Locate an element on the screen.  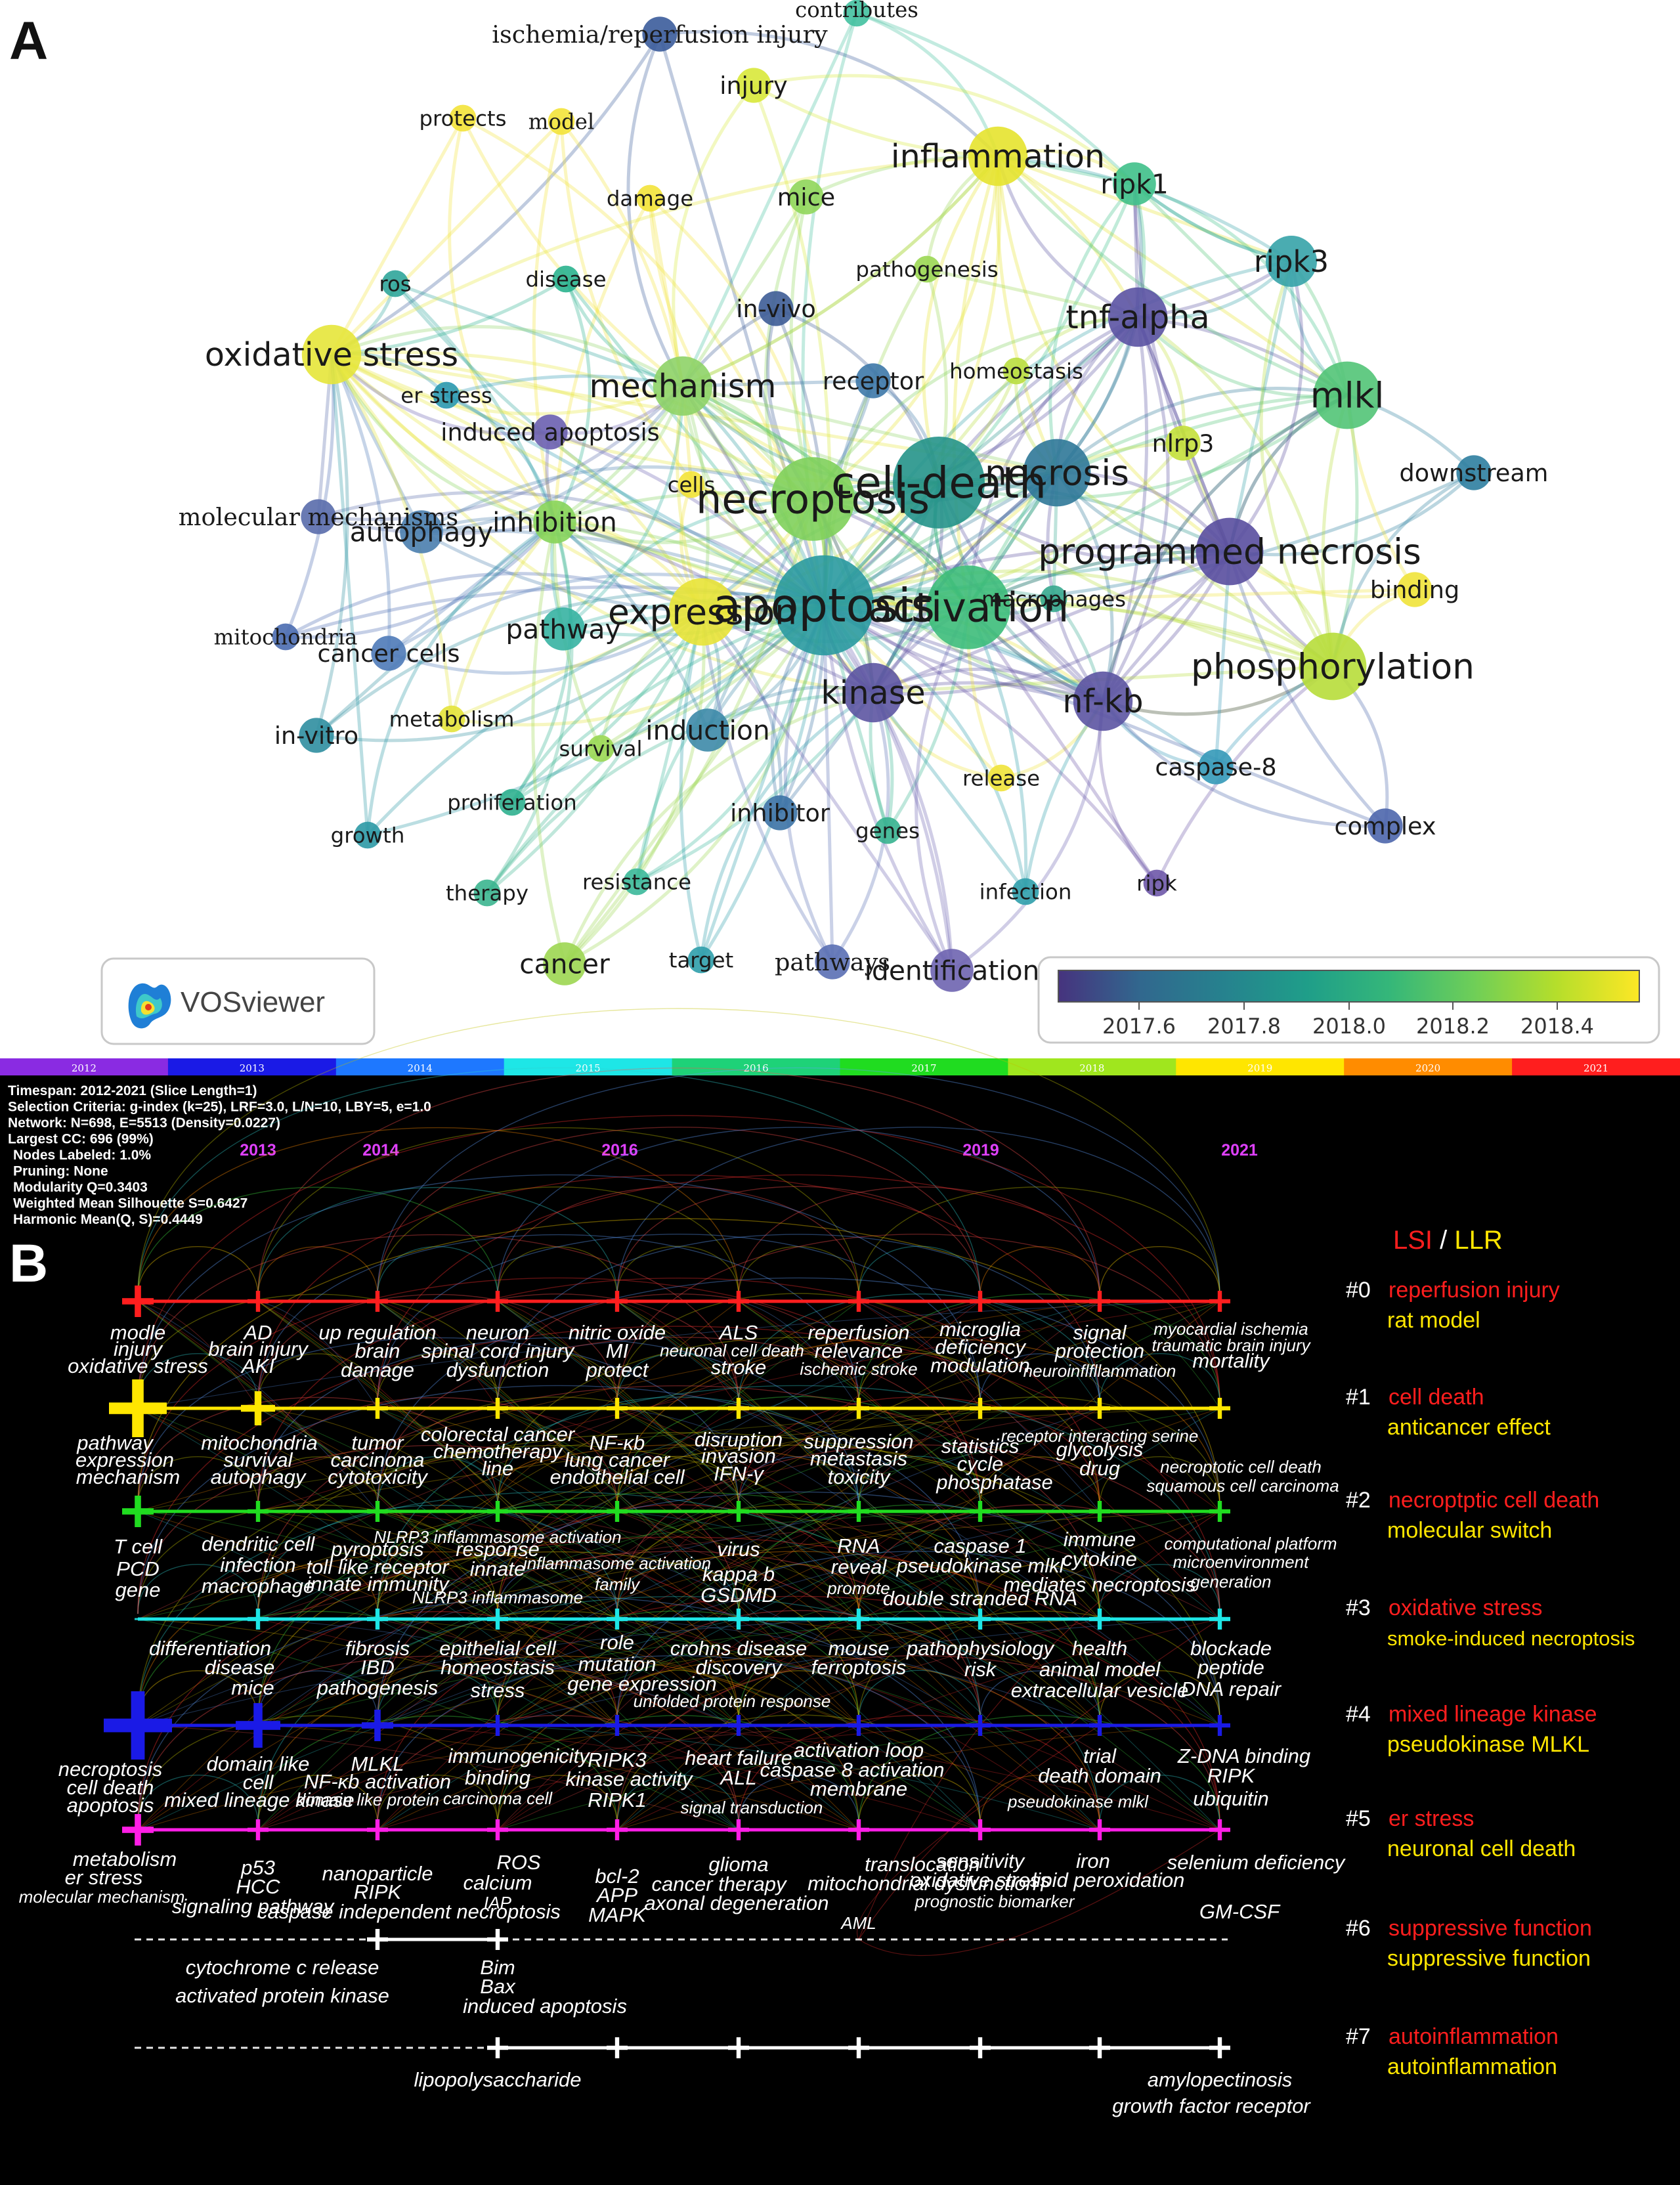
svg-text: LSI / LLR is located at coordinates (1448, 1240).